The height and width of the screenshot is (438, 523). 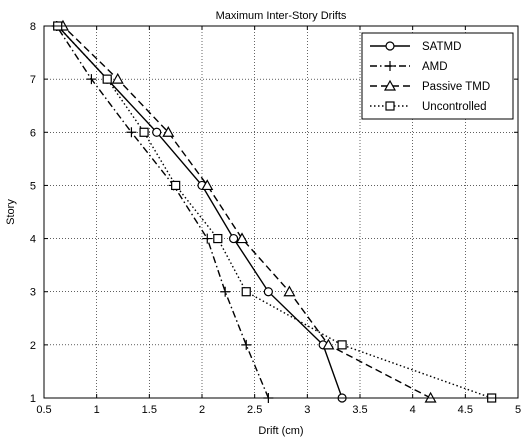 What do you see at coordinates (202, 410) in the screenshot?
I see `x-tick-label: 2` at bounding box center [202, 410].